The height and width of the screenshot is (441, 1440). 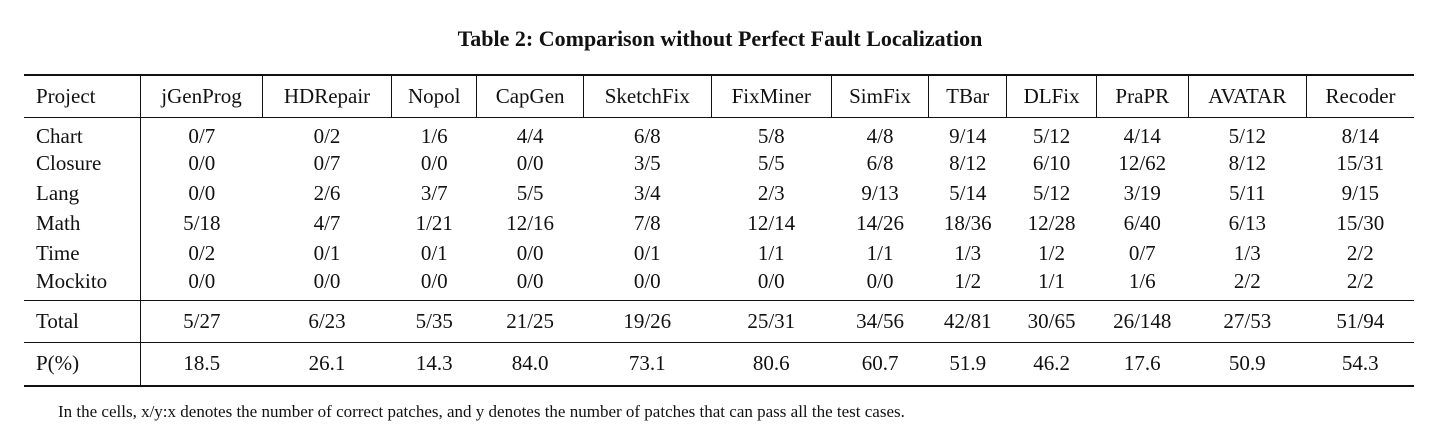 What do you see at coordinates (880, 363) in the screenshot?
I see `table-cell: 60.7` at bounding box center [880, 363].